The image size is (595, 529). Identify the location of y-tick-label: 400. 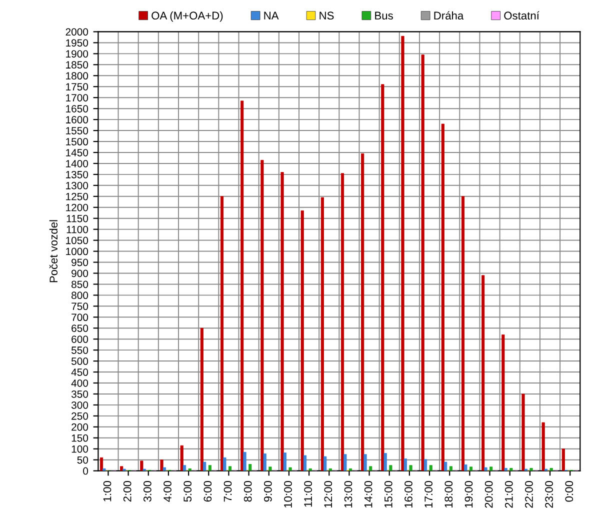
(79, 383).